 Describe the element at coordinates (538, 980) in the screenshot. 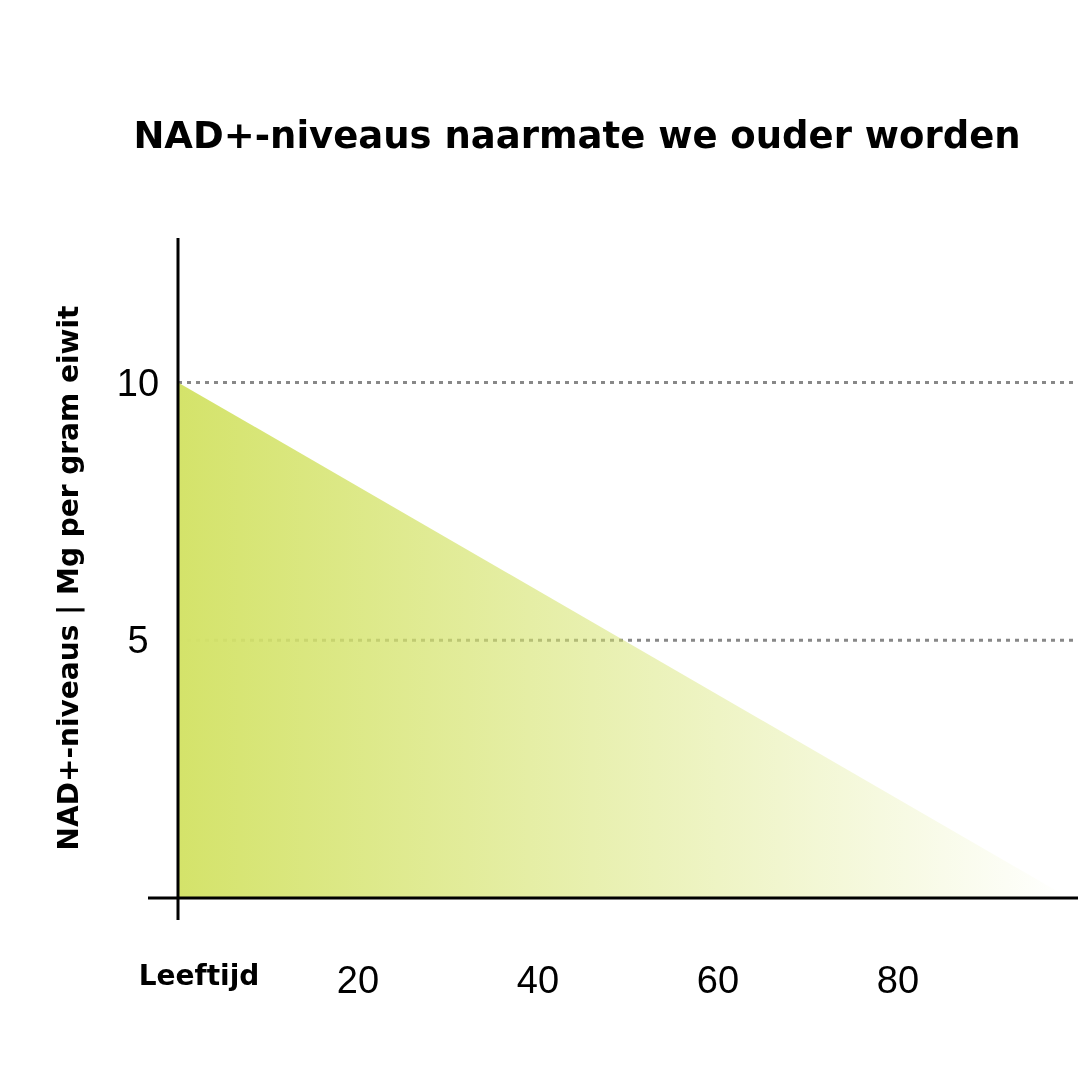

I see `x-tick-label: 40` at that location.